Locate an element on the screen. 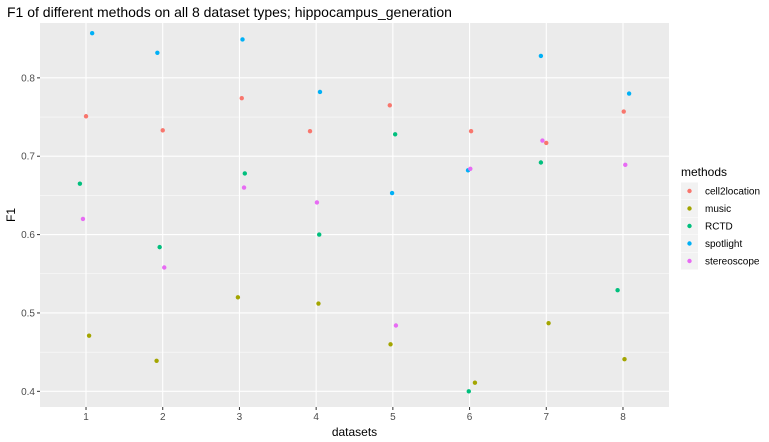 This screenshot has height=442, width=769. y-axis: 0.4 0.5 0.6 0.7 0.8 is located at coordinates (30, 235).